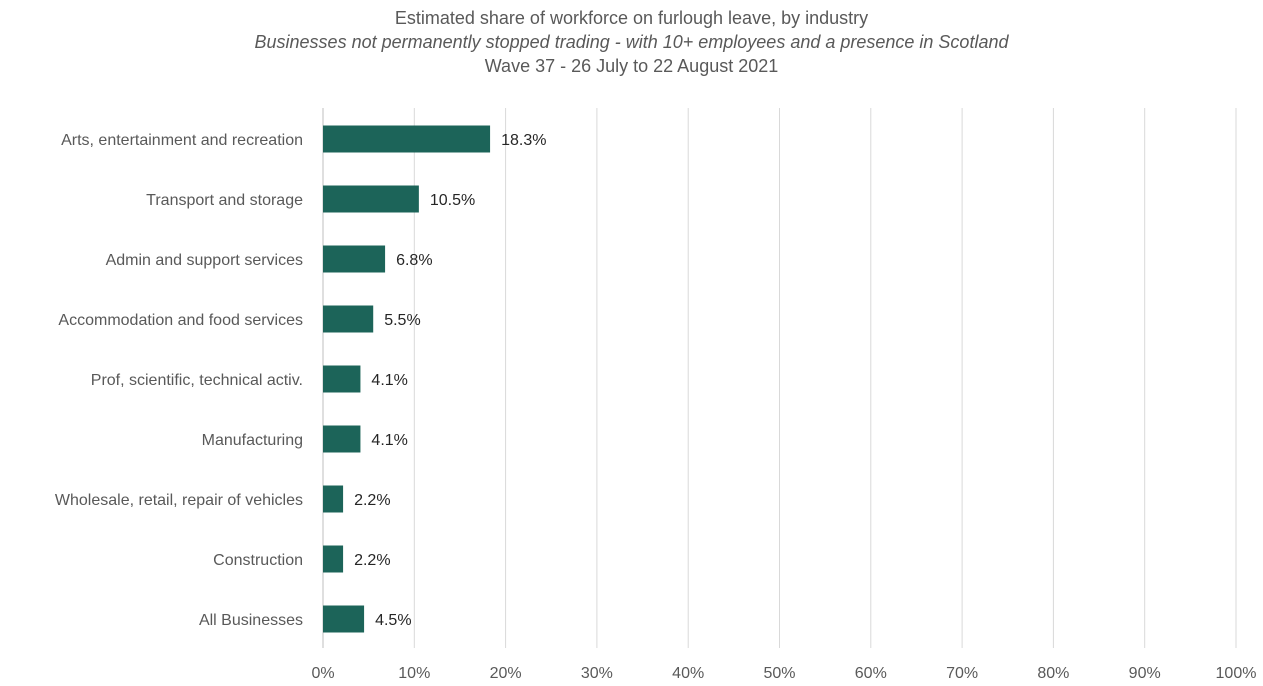 Image resolution: width=1263 pixels, height=686 pixels. I want to click on category-label: Prof, scientific, technical activ., so click(197, 380).